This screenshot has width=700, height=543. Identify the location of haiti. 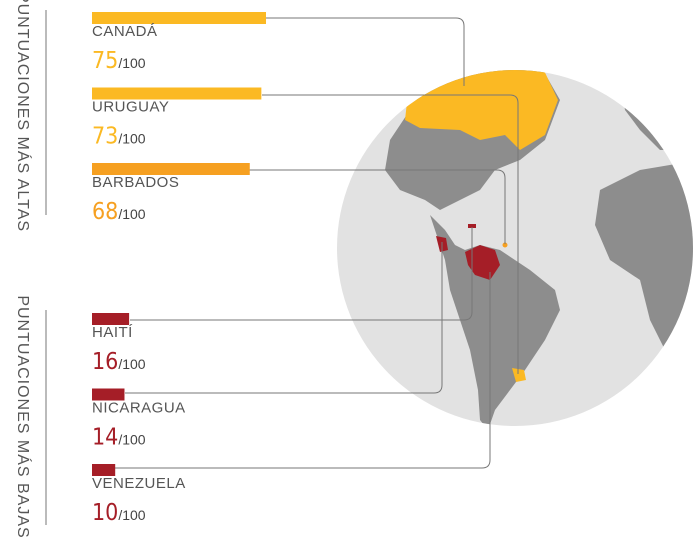
(472, 226).